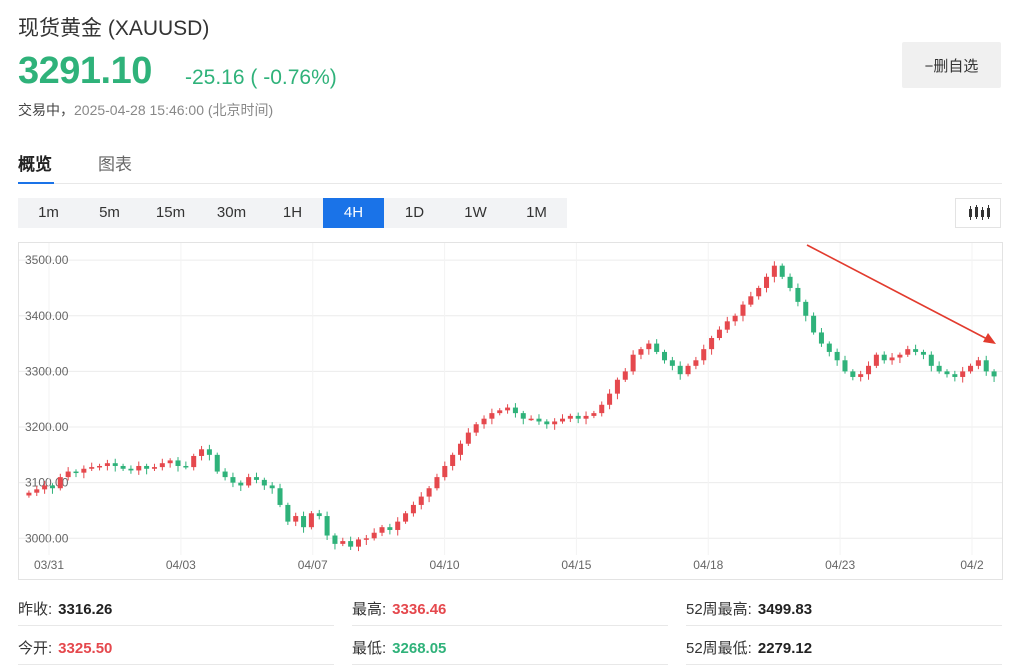  I want to click on x-tick-label: 04/03, so click(181, 565).